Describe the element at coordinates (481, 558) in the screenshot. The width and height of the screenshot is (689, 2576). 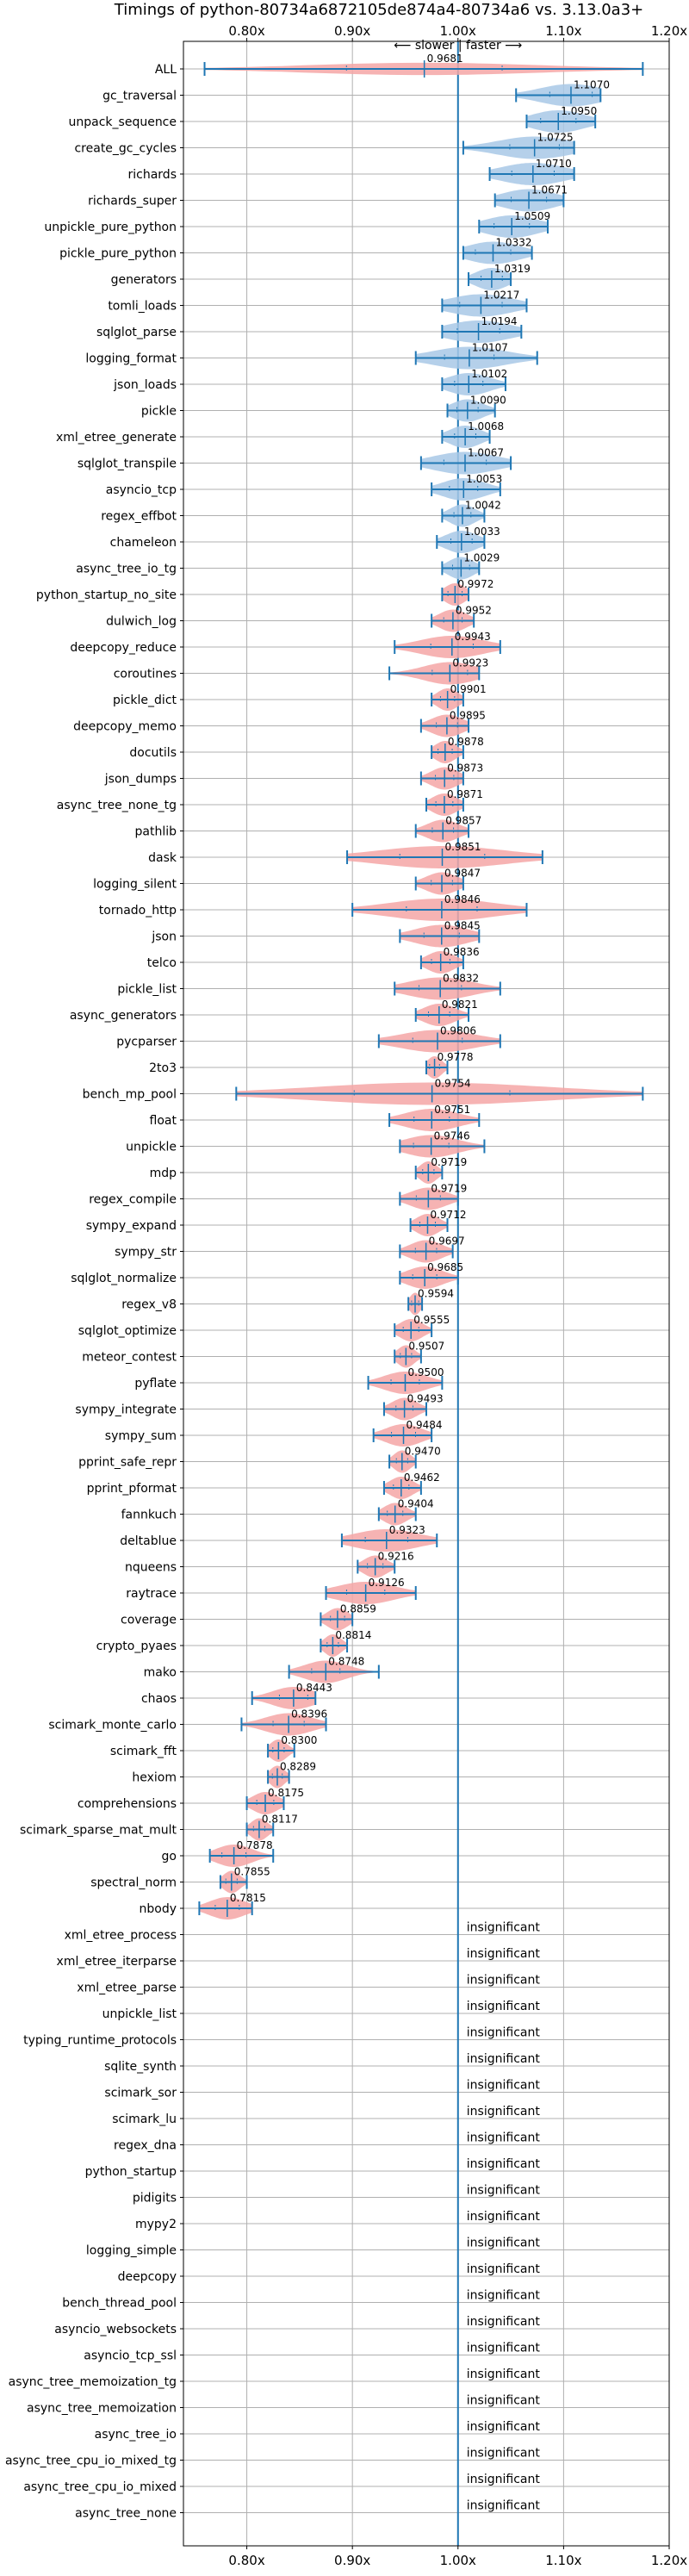
I see `value-label: 1.0029` at that location.